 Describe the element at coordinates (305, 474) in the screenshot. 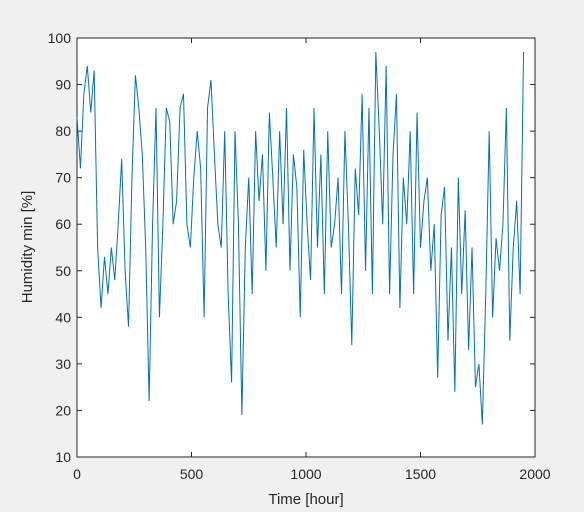

I see `x-tick-label: 1000` at that location.